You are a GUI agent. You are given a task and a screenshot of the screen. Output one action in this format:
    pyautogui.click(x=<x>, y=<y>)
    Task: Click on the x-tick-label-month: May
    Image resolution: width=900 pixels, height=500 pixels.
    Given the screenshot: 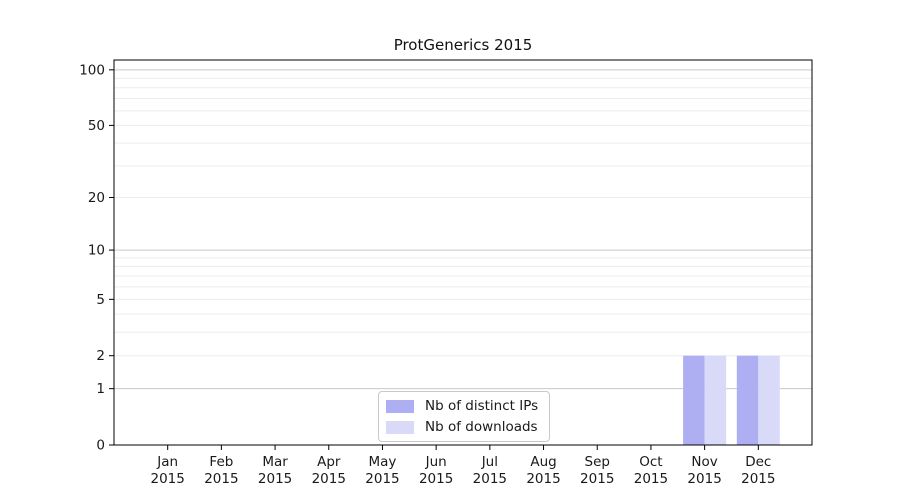 What is the action you would take?
    pyautogui.click(x=383, y=462)
    